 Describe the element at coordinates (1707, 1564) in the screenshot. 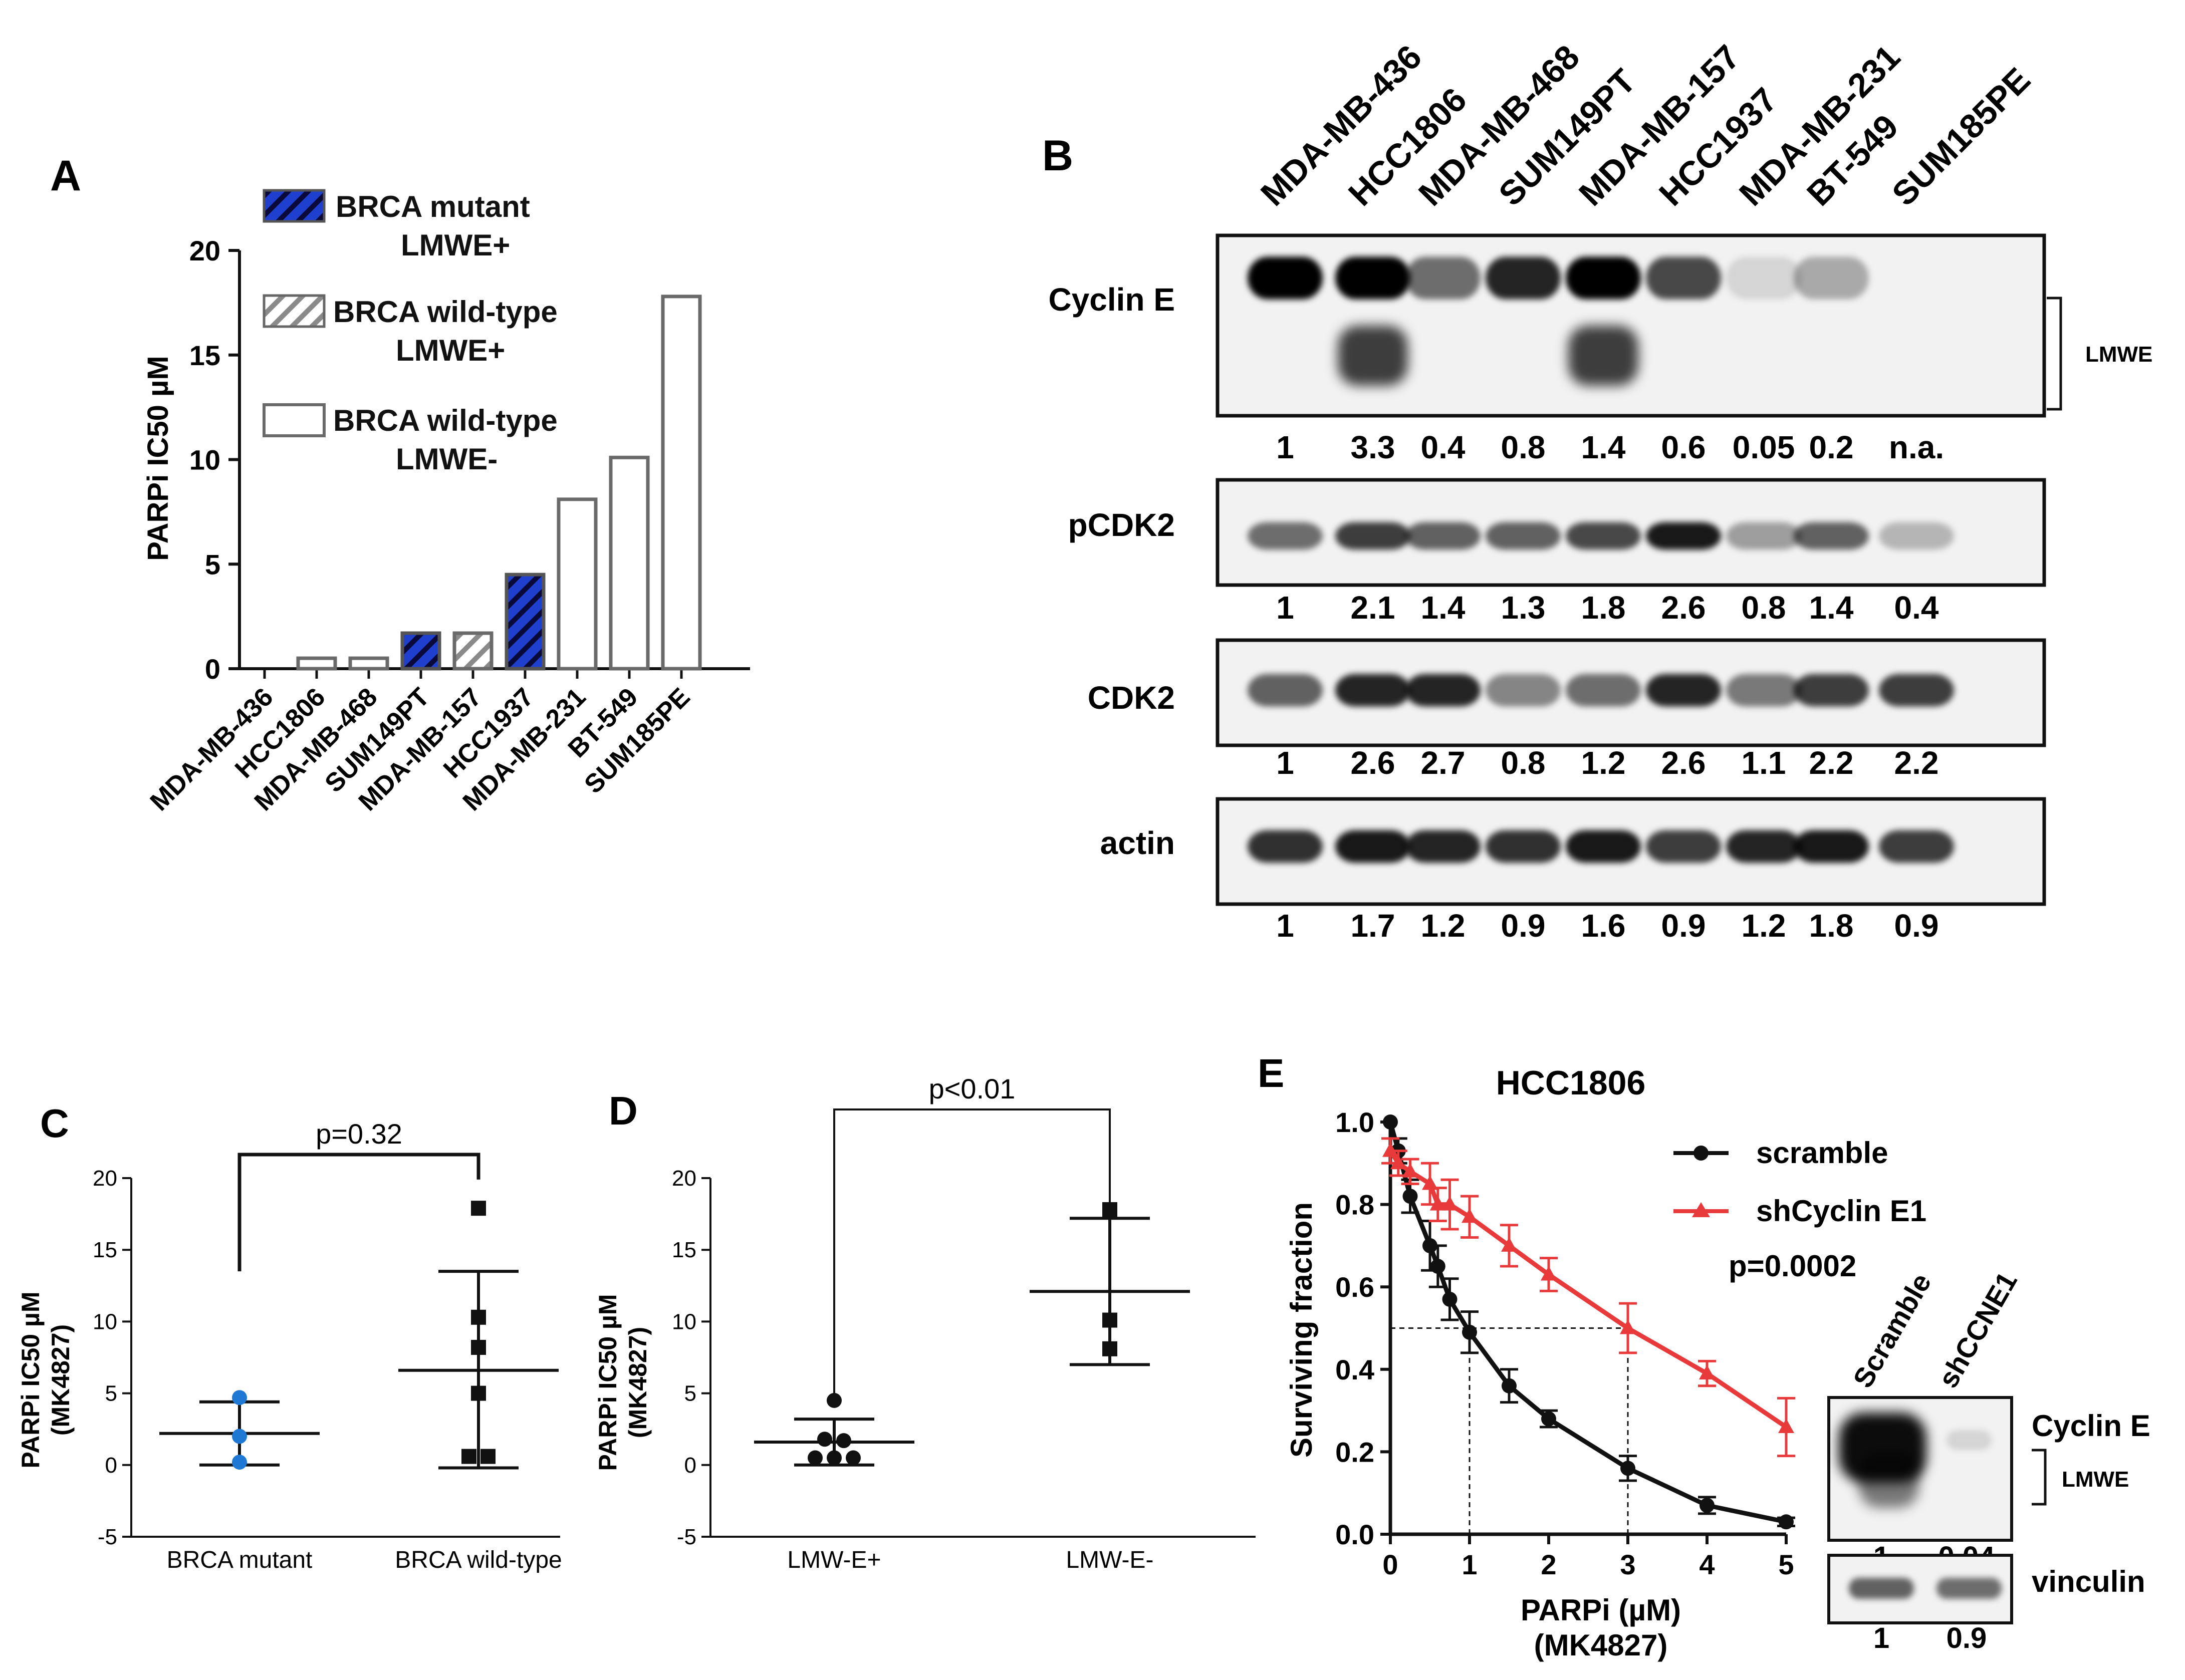

I see `x-tick-label: 4` at that location.